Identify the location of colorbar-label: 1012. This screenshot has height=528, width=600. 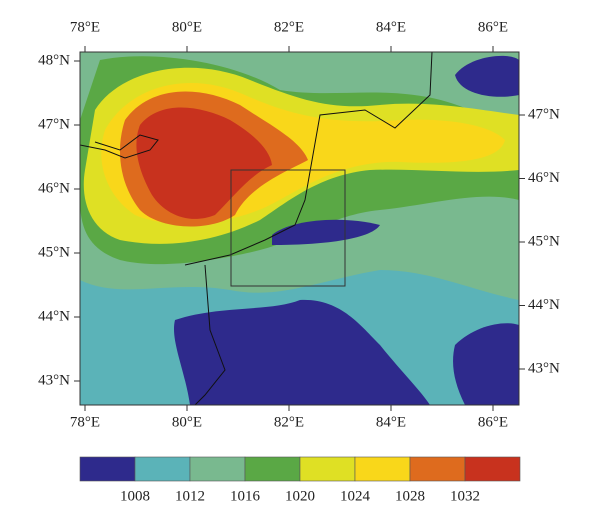
(190, 496).